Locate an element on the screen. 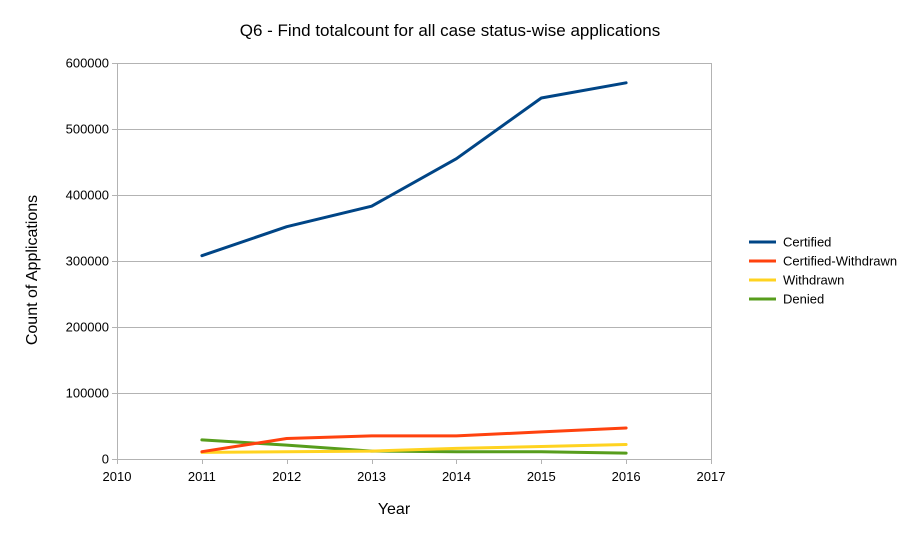  y-axis-title: Count of Applications is located at coordinates (32, 270).